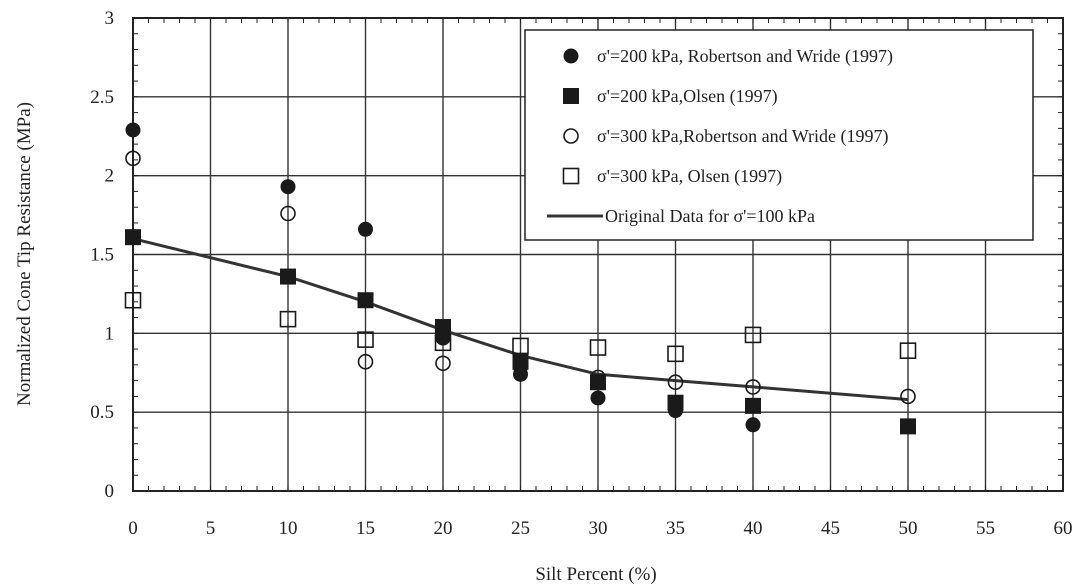 This screenshot has height=588, width=1079. I want to click on y-tick-label: 2.5, so click(102, 97).